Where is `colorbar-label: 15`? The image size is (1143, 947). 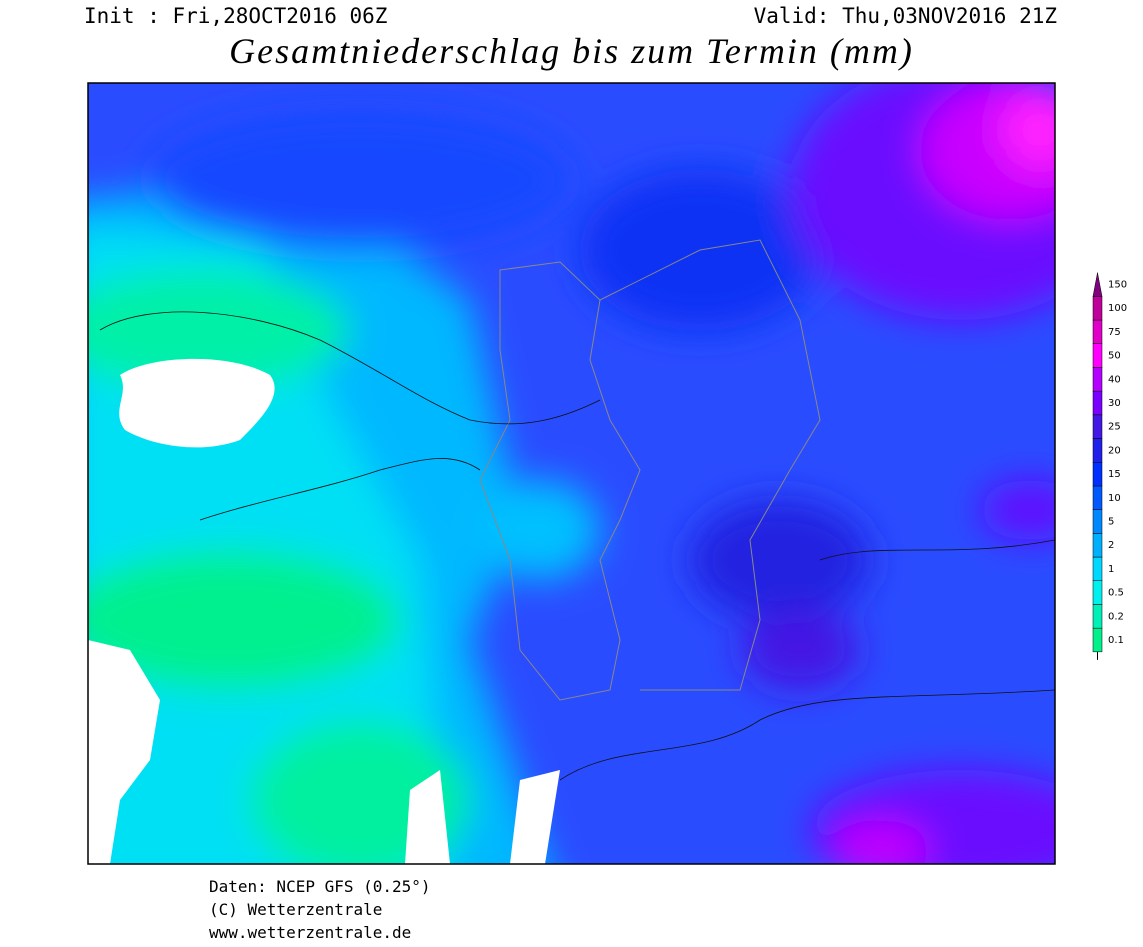
colorbar-label: 15 is located at coordinates (1114, 474).